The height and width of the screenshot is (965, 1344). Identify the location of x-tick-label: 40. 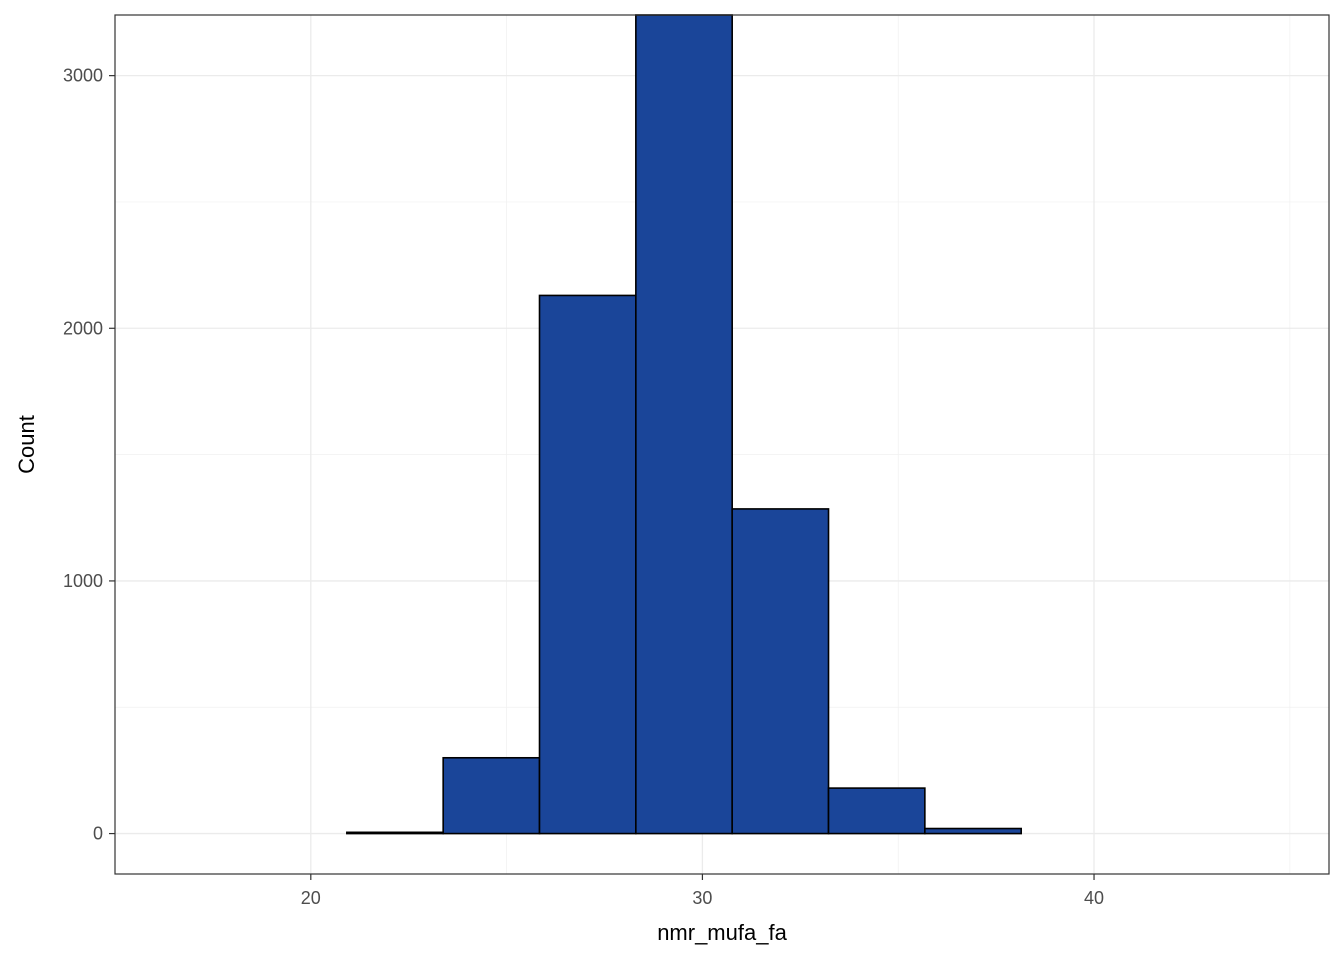
(1094, 898).